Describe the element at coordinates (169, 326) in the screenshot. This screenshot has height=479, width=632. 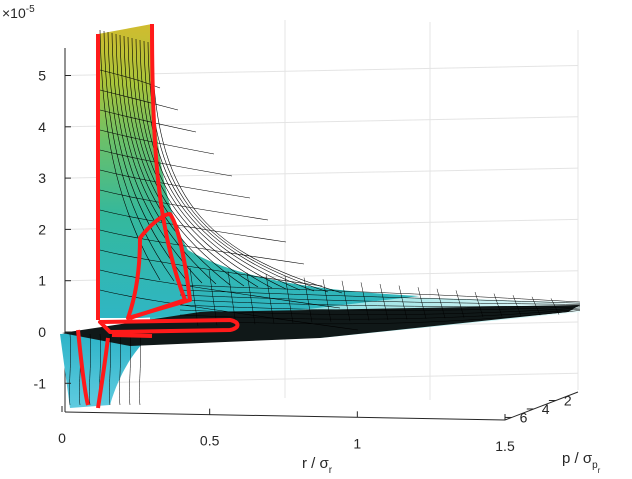
I see `contour-floor-loop` at that location.